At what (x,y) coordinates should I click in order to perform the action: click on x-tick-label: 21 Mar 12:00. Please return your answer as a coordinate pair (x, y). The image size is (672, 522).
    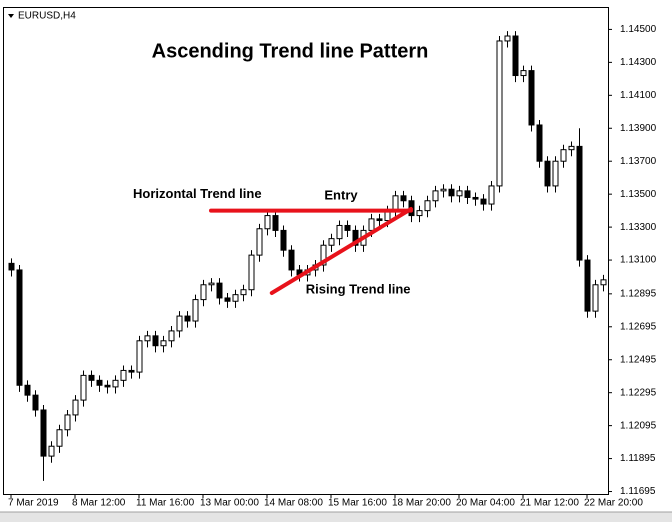
    Looking at the image, I should click on (549, 503).